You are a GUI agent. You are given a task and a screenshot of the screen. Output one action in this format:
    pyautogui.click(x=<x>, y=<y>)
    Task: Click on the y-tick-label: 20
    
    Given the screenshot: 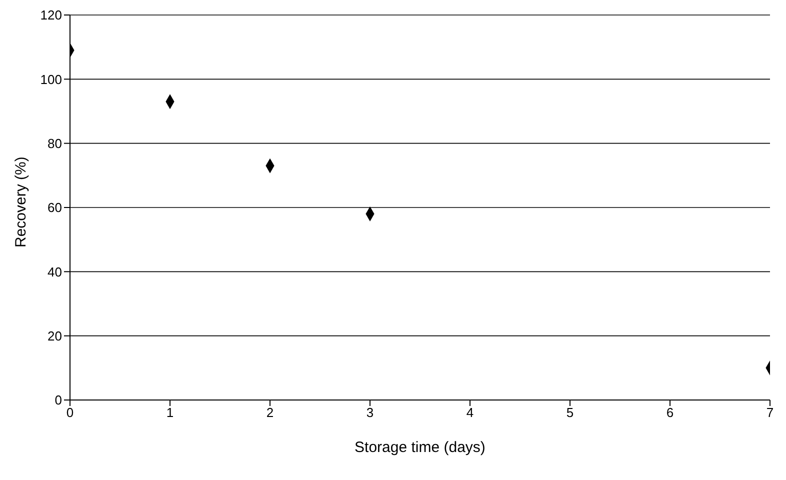 What is the action you would take?
    pyautogui.click(x=55, y=336)
    